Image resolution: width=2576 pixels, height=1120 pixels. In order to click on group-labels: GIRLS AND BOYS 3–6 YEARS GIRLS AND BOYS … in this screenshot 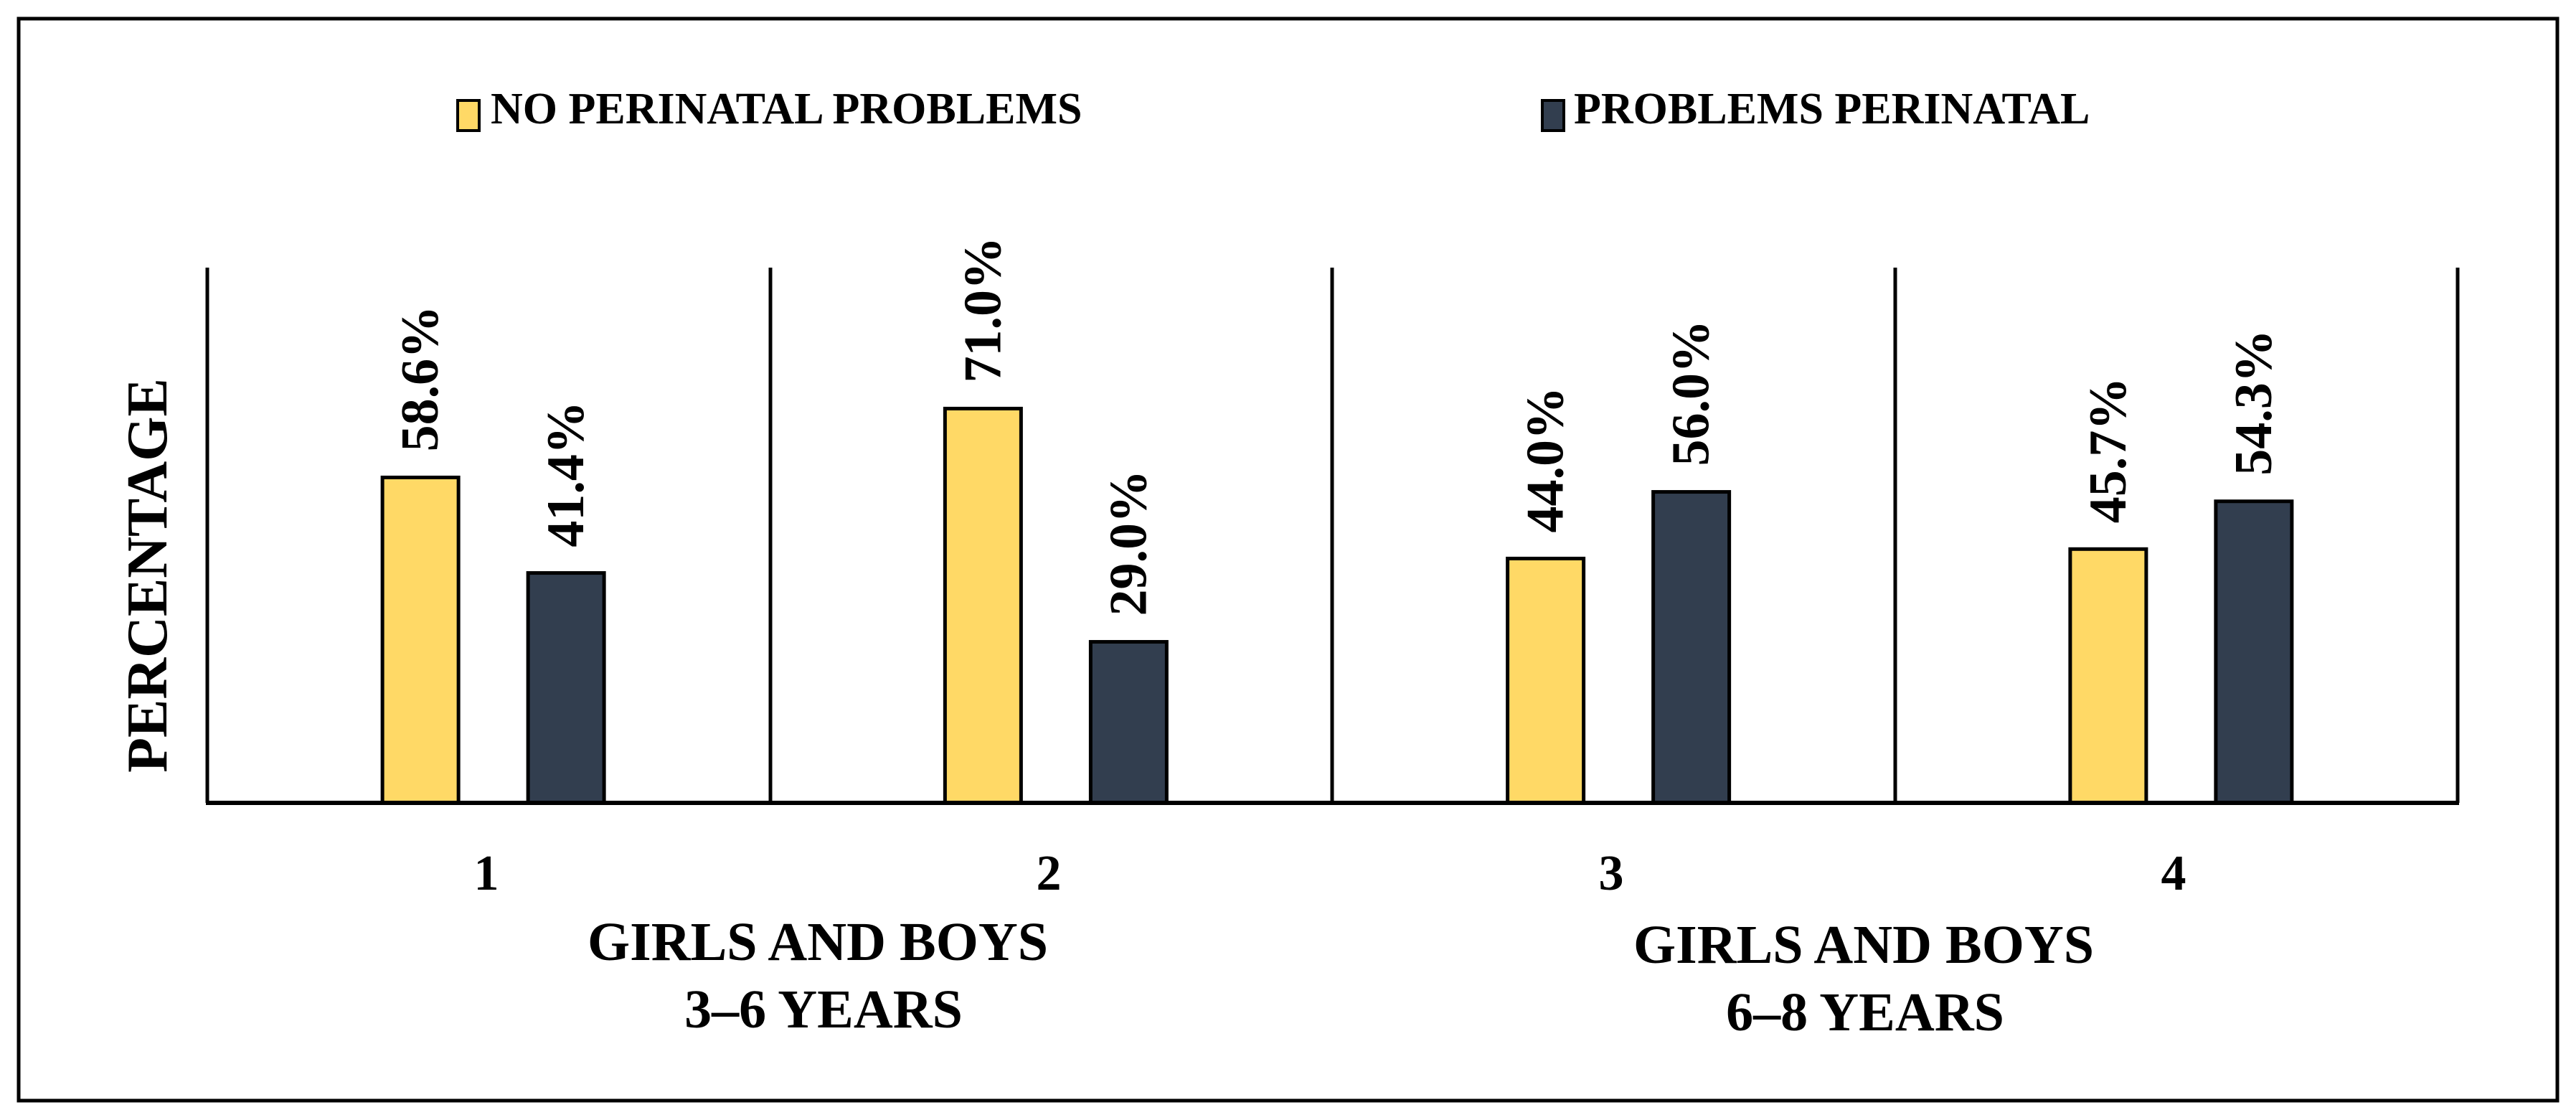, I will do `click(1341, 977)`.